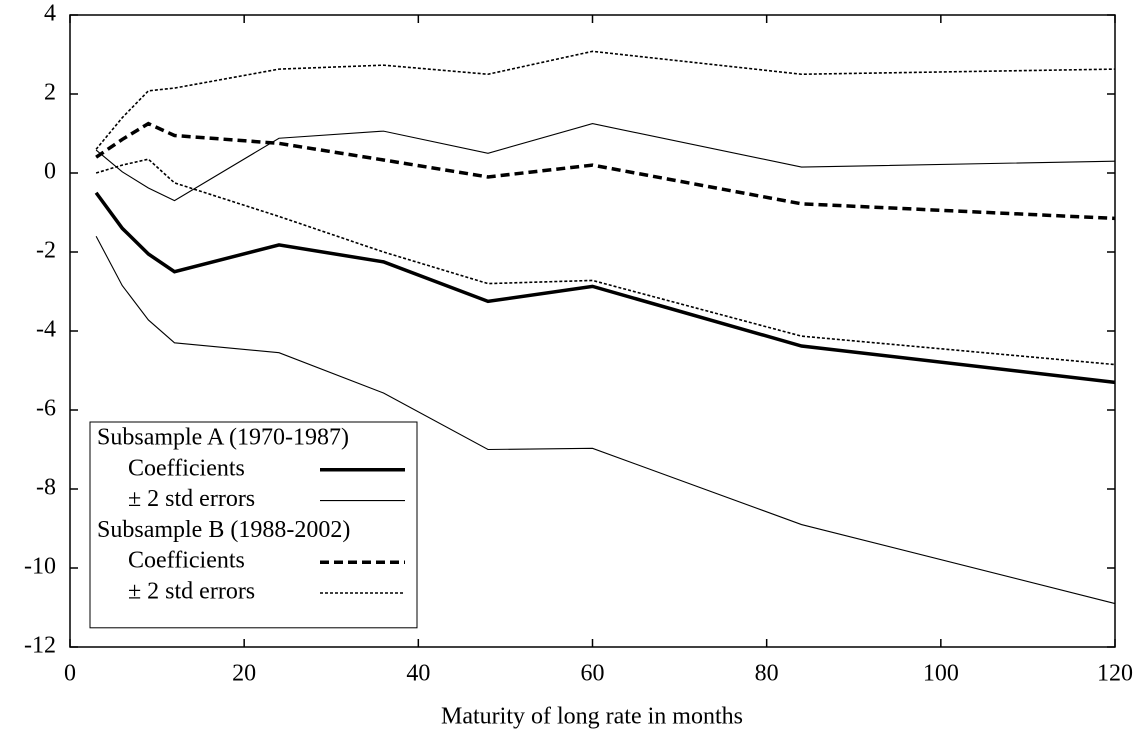 This screenshot has width=1148, height=738. Describe the element at coordinates (40, 646) in the screenshot. I see `y-tick-label: -12` at that location.